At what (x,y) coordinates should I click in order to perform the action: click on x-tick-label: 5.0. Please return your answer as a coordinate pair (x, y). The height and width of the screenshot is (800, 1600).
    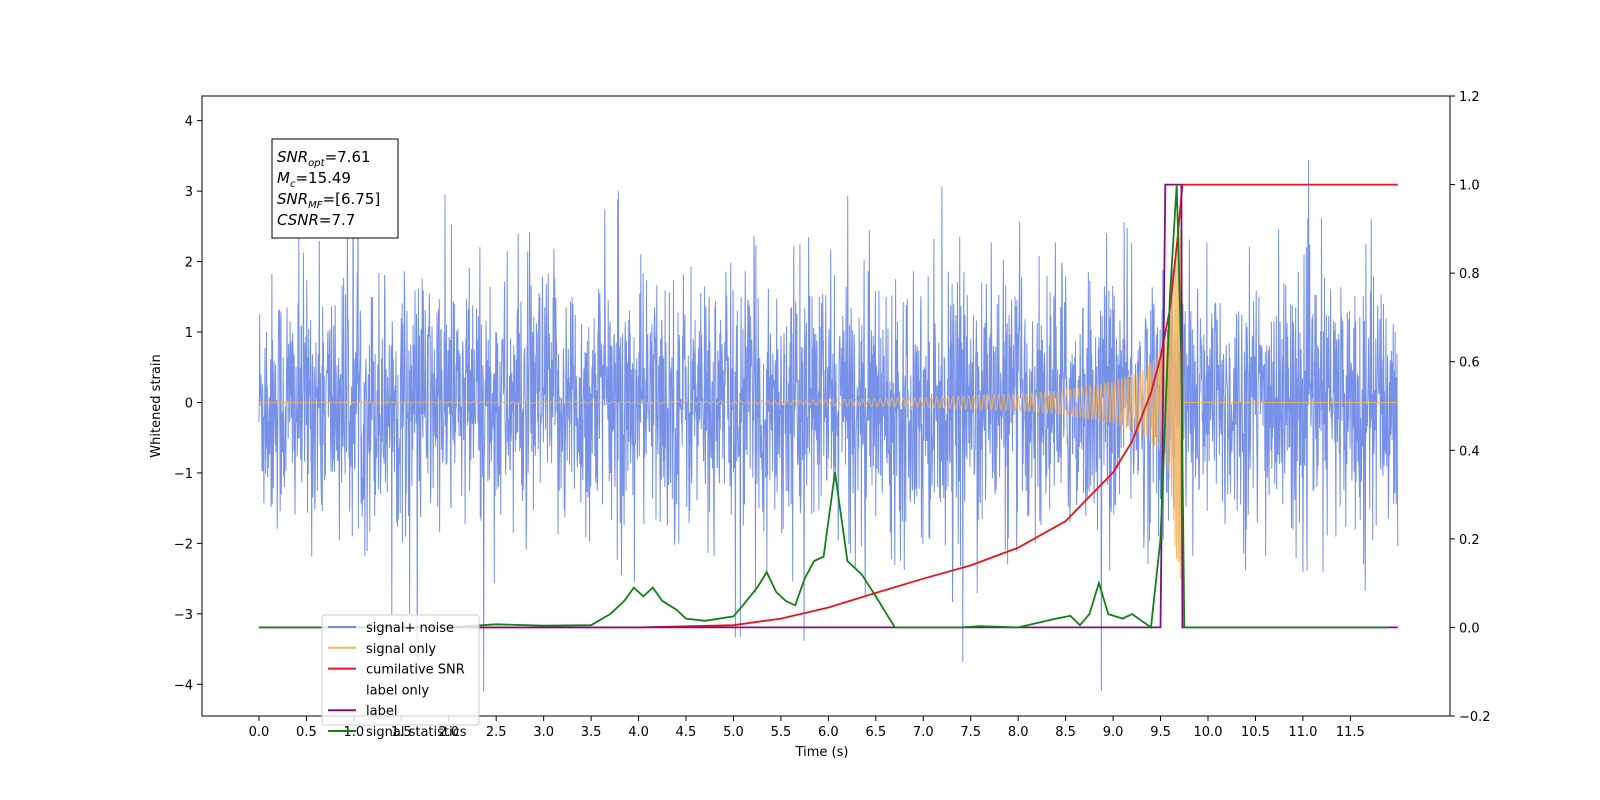
    Looking at the image, I should click on (733, 732).